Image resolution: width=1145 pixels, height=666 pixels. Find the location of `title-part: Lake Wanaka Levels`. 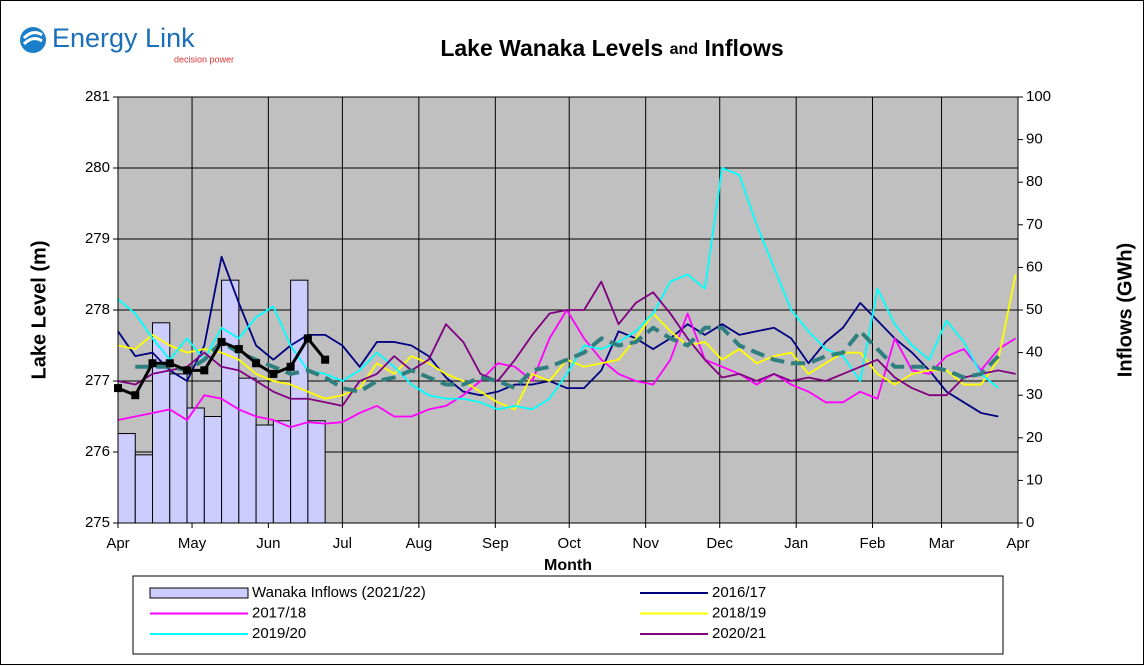

title-part: Lake Wanaka Levels is located at coordinates (551, 48).